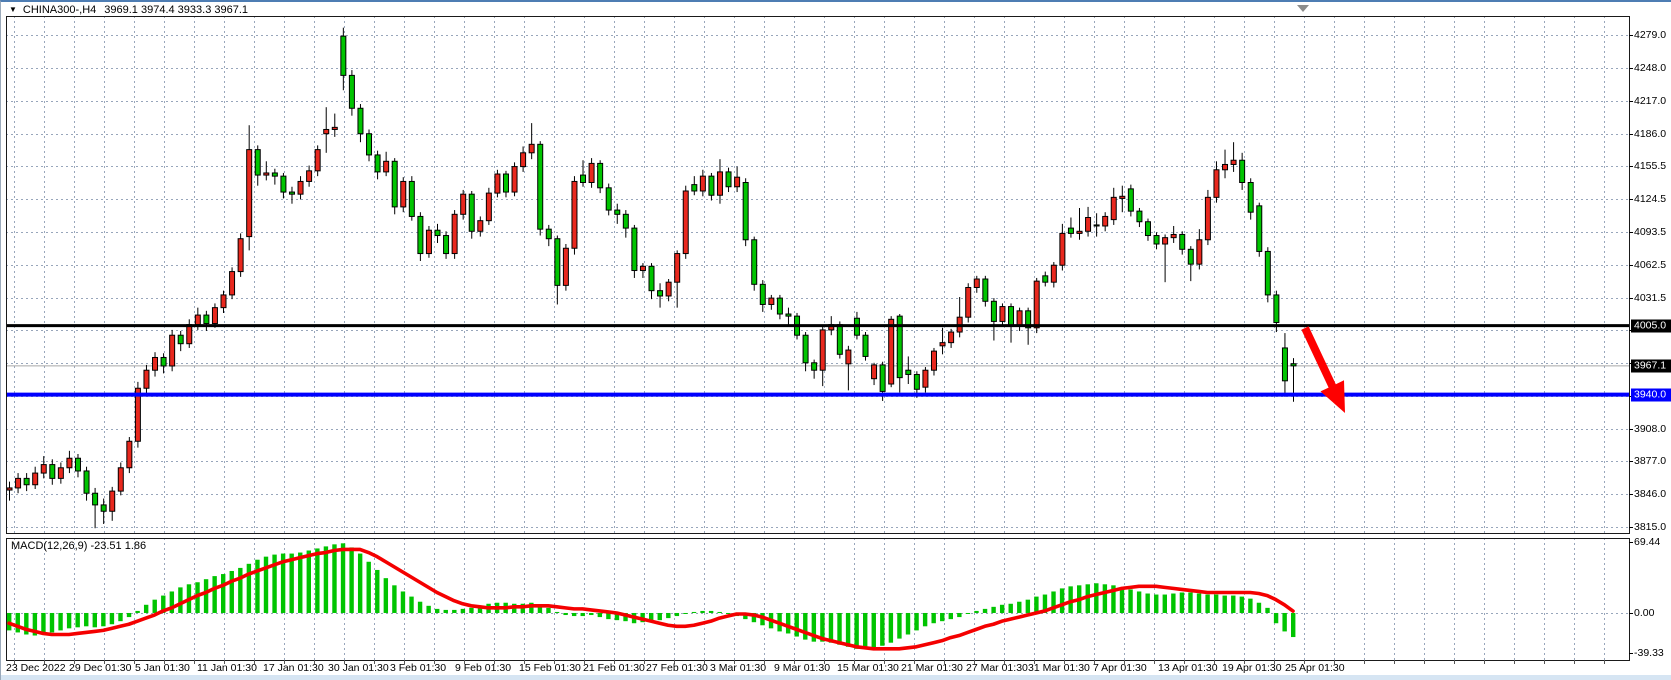 This screenshot has height=680, width=1671. Describe the element at coordinates (1303, 8) in the screenshot. I see `chart-shift-marker-icon` at that location.